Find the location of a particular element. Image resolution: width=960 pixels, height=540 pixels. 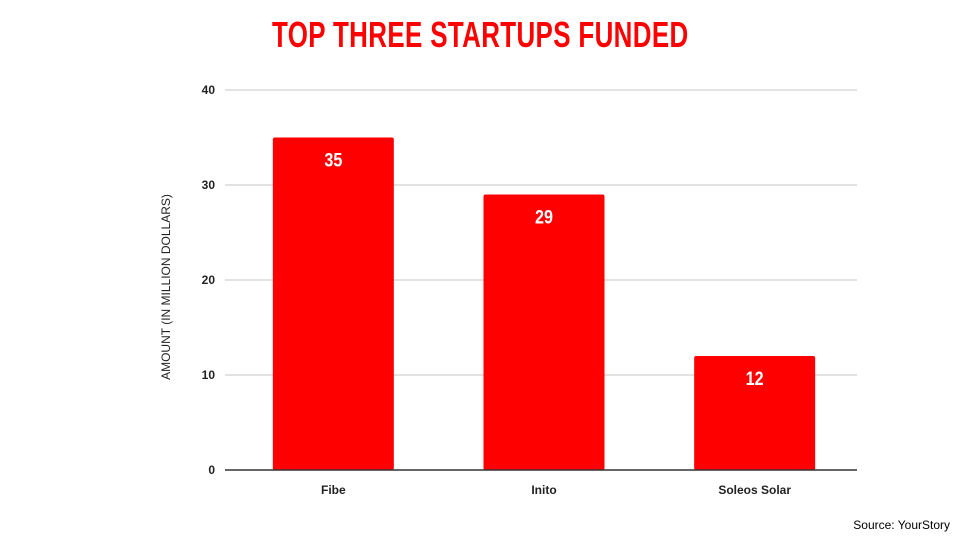

data-label: 29 is located at coordinates (544, 217).